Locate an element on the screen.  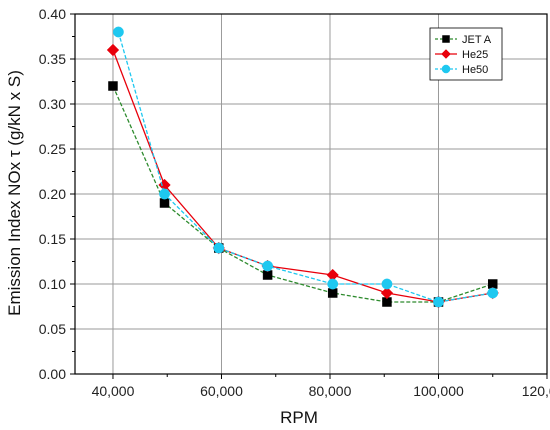
legend: JET A He25 He50 is located at coordinates (466, 54).